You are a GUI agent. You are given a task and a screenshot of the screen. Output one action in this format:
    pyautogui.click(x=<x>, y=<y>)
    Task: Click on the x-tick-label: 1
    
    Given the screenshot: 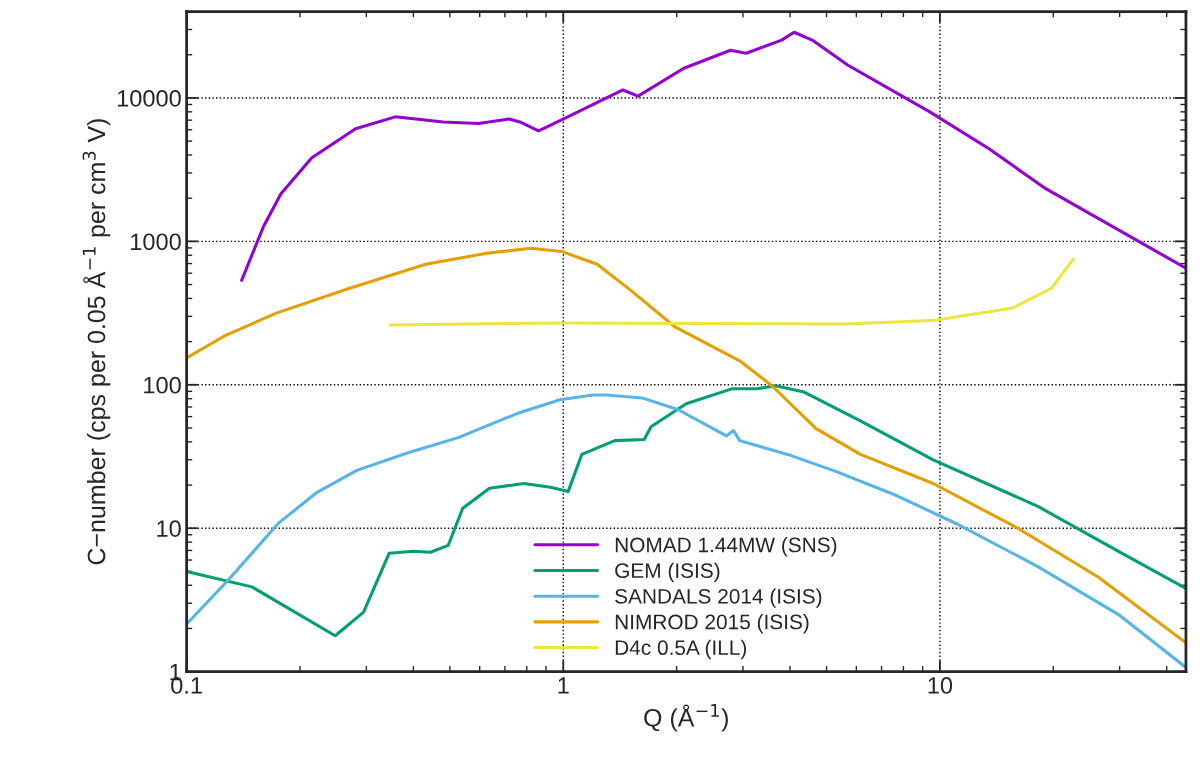 What is the action you would take?
    pyautogui.click(x=563, y=685)
    